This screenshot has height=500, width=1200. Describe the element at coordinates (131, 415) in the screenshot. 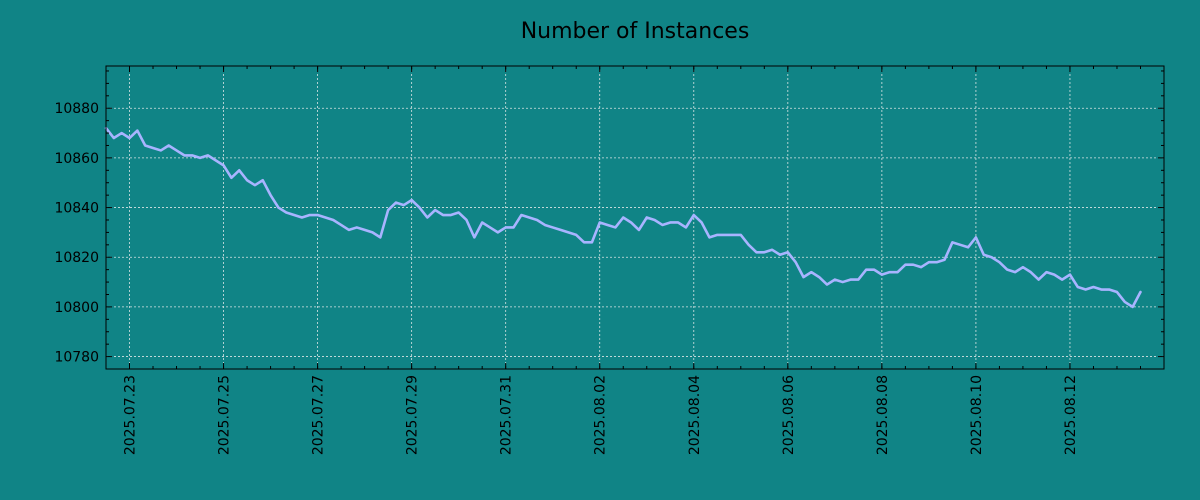

I see `x-tick-label: 2025.07.23` at that location.